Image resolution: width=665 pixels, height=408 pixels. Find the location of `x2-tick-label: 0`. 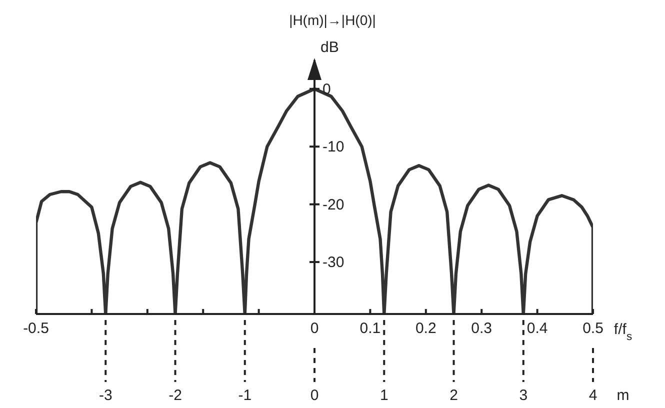

x2-tick-label: 0 is located at coordinates (314, 395).